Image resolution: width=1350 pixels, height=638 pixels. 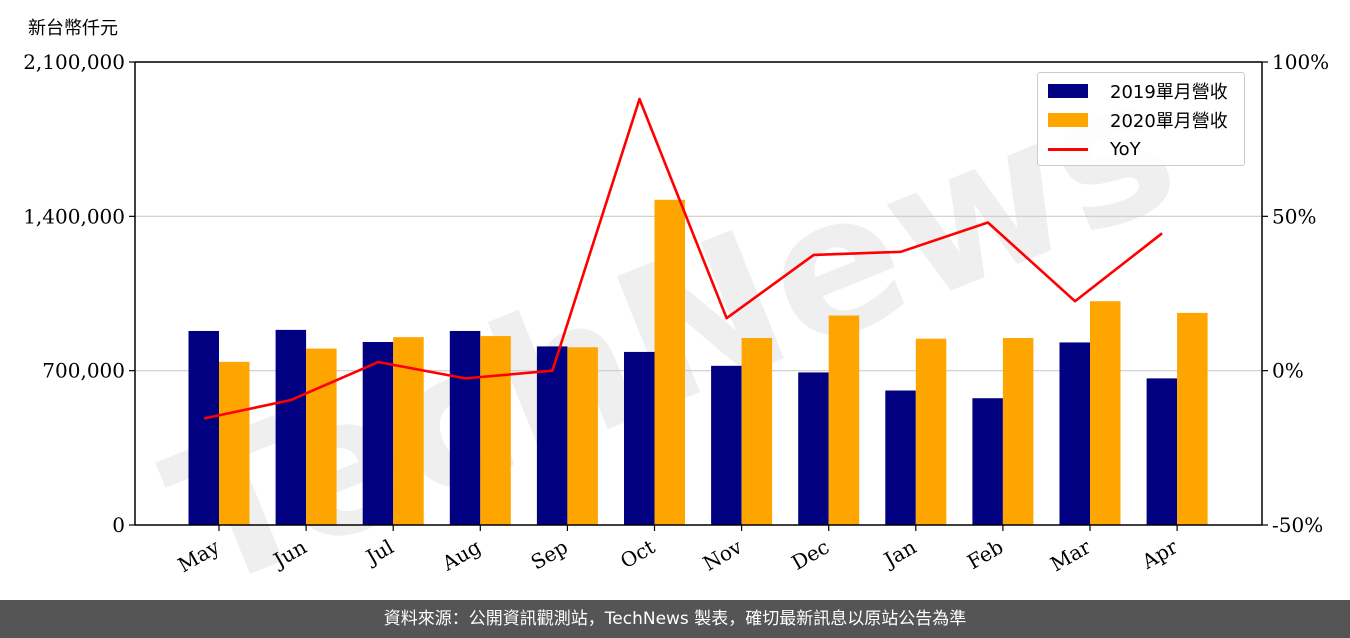 What do you see at coordinates (1094, 149) in the screenshot?
I see `legend-item-yoy: YoY` at bounding box center [1094, 149].